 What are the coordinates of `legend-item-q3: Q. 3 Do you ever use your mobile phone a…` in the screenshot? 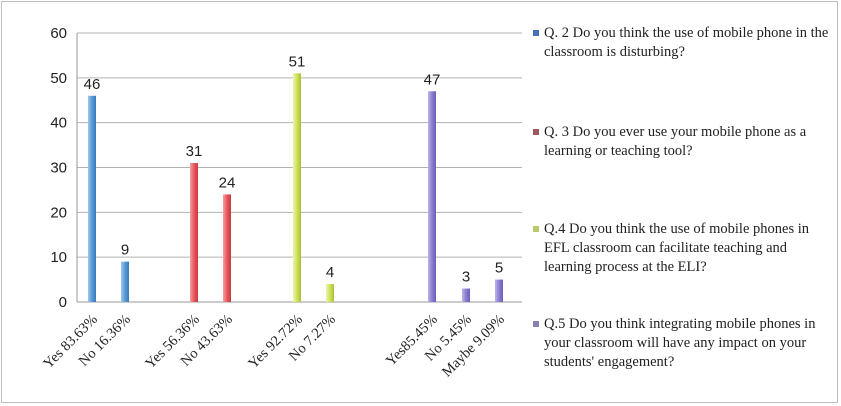 It's located at (683, 142).